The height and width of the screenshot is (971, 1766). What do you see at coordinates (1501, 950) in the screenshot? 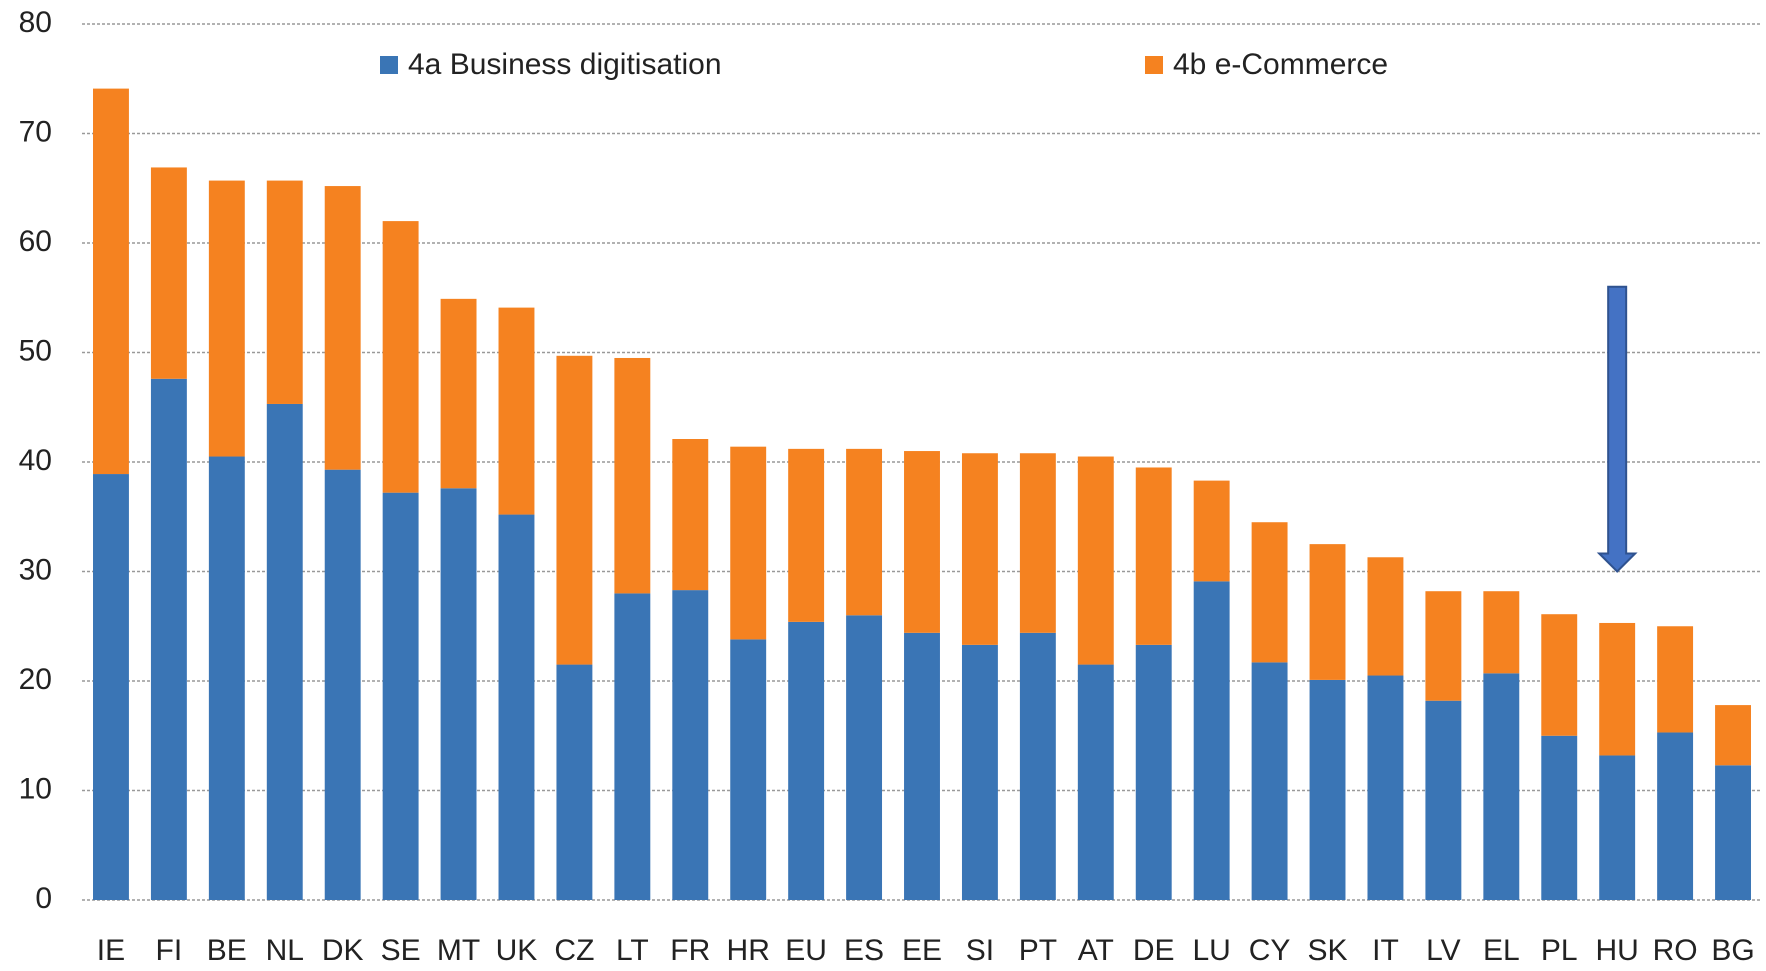
I see `x-tick-label: EL` at bounding box center [1501, 950].